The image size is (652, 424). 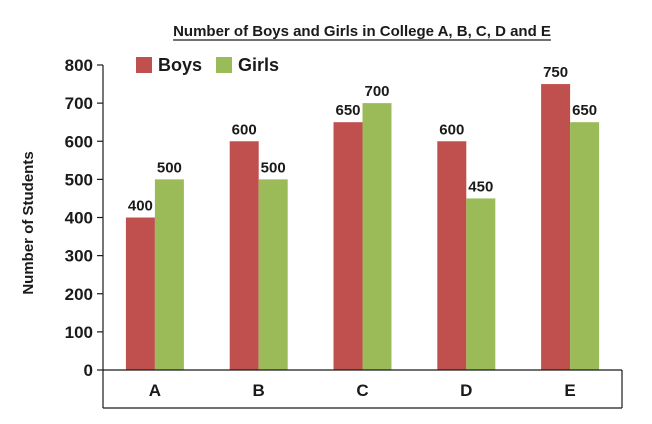 I want to click on bar-boys-b, so click(x=244, y=255).